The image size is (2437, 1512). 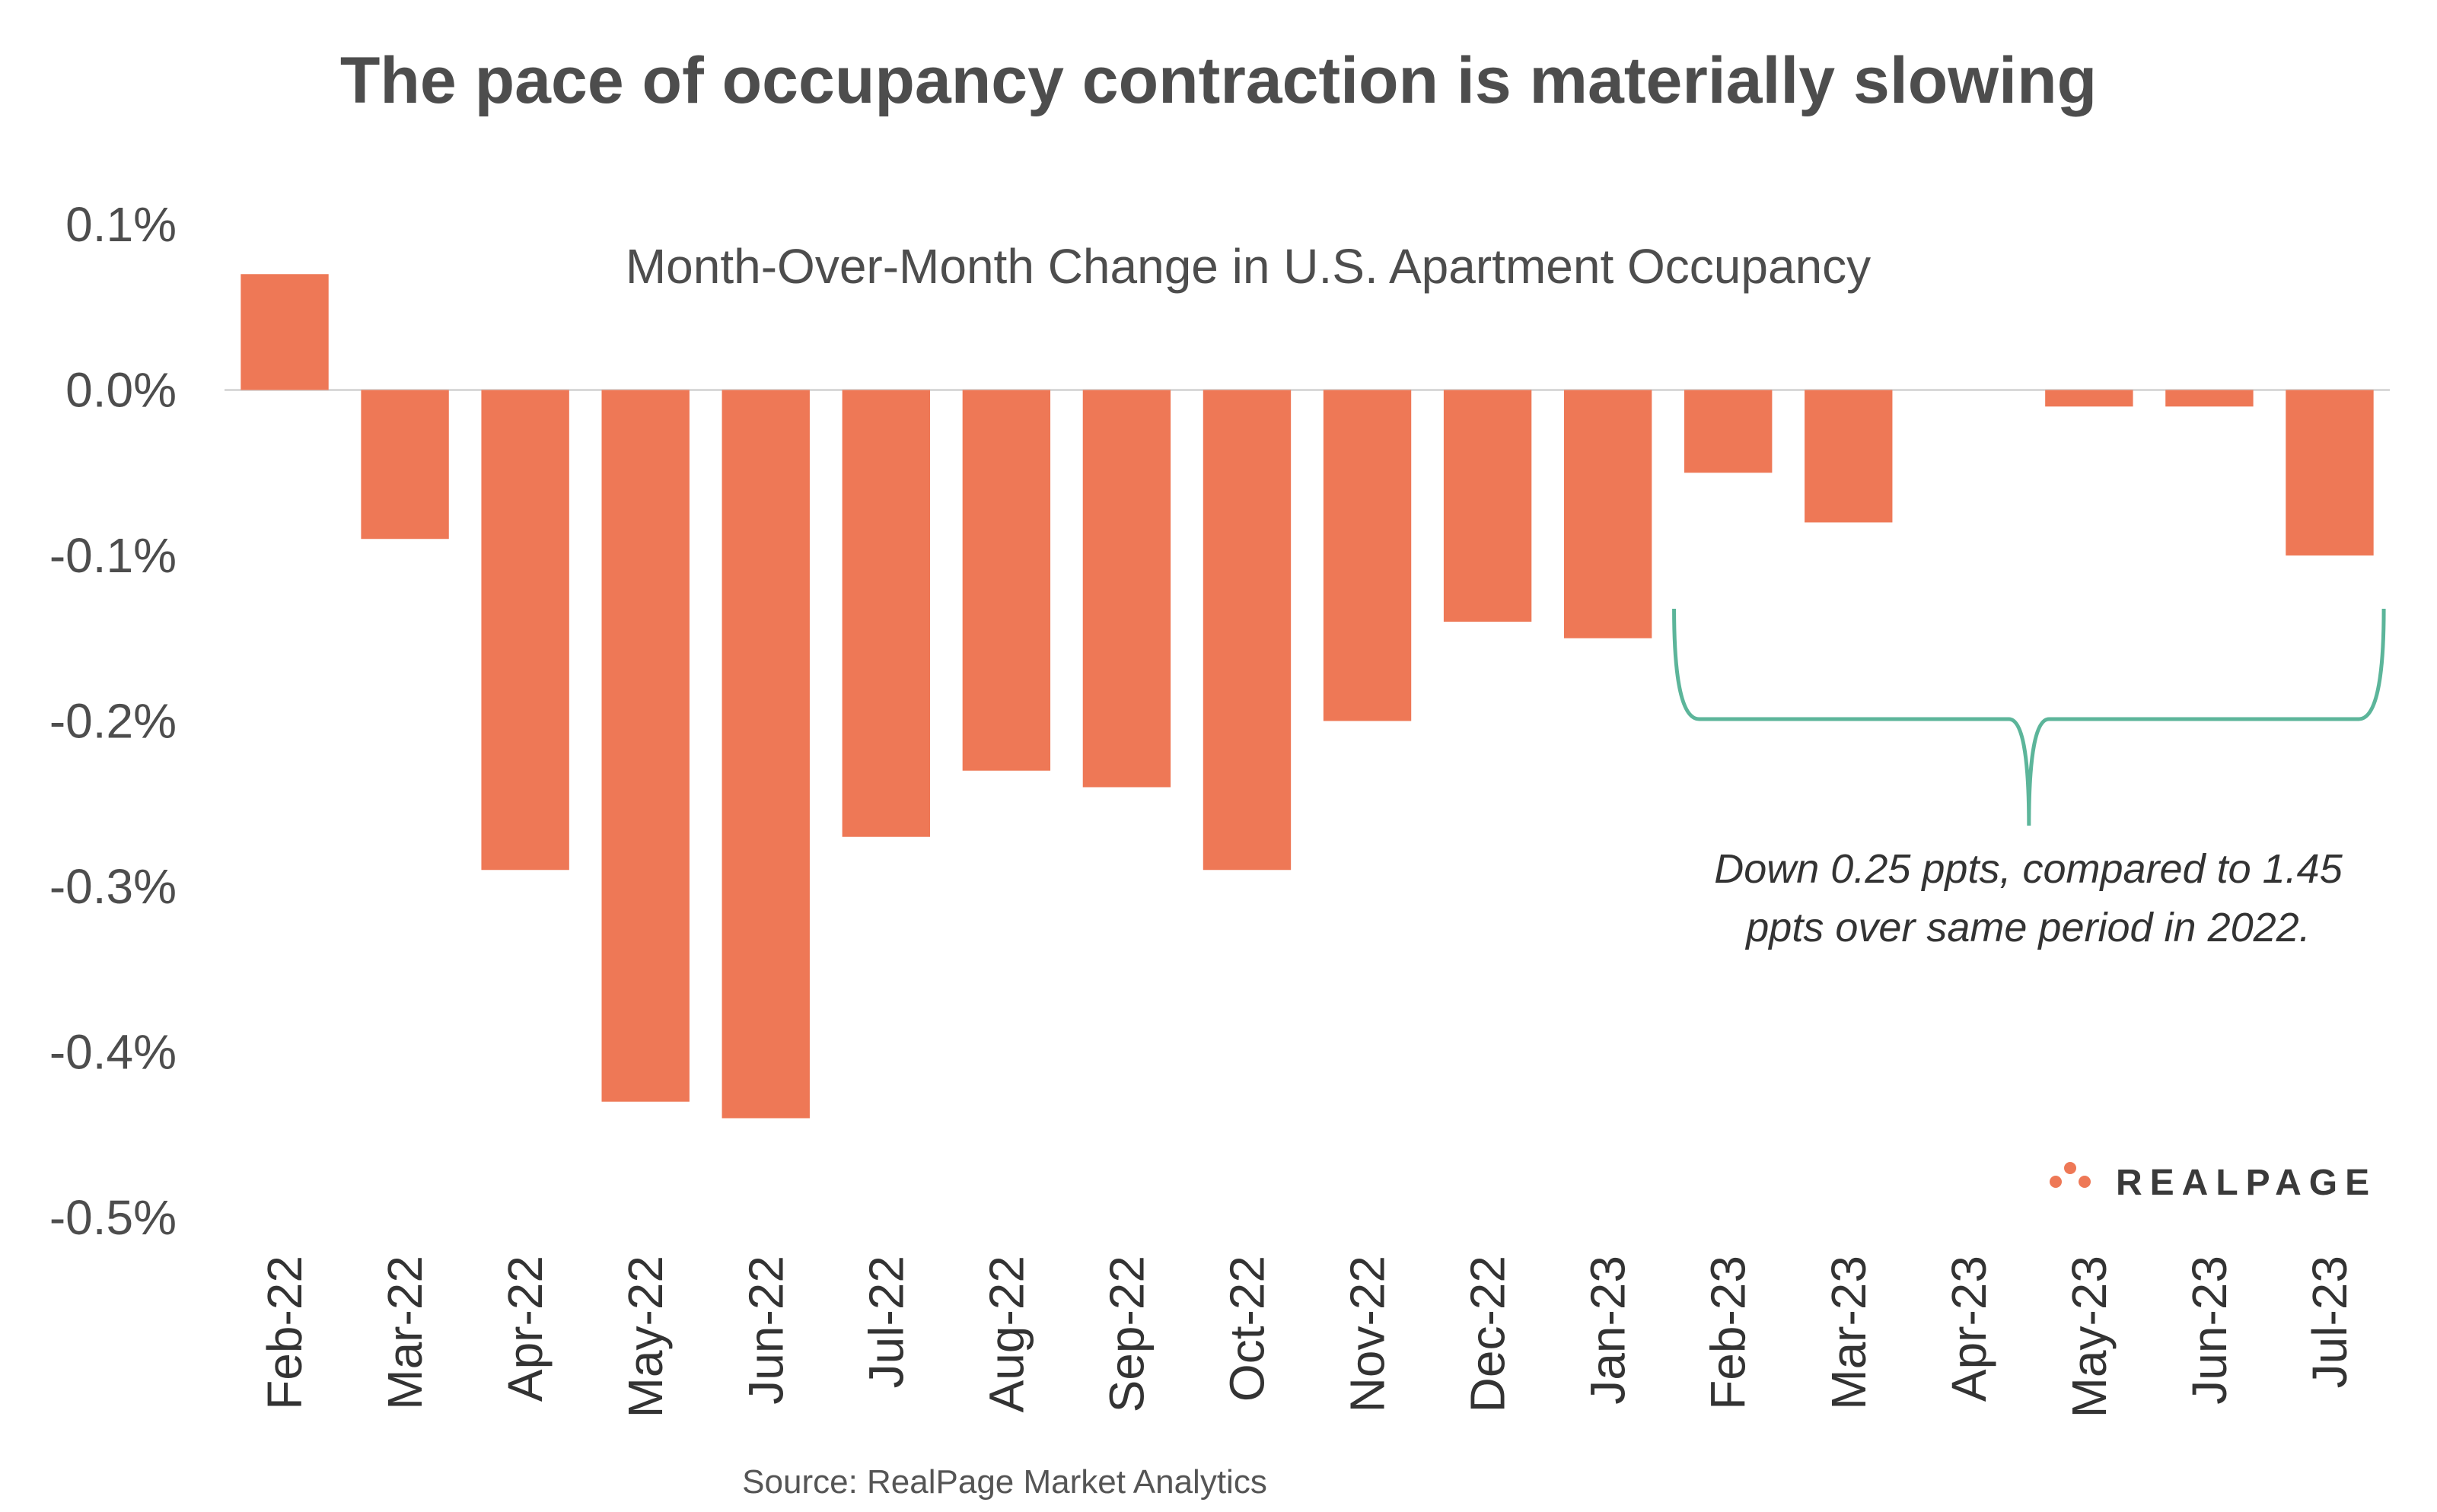 I want to click on x-tick-label: Oct-22, so click(x=1246, y=1329).